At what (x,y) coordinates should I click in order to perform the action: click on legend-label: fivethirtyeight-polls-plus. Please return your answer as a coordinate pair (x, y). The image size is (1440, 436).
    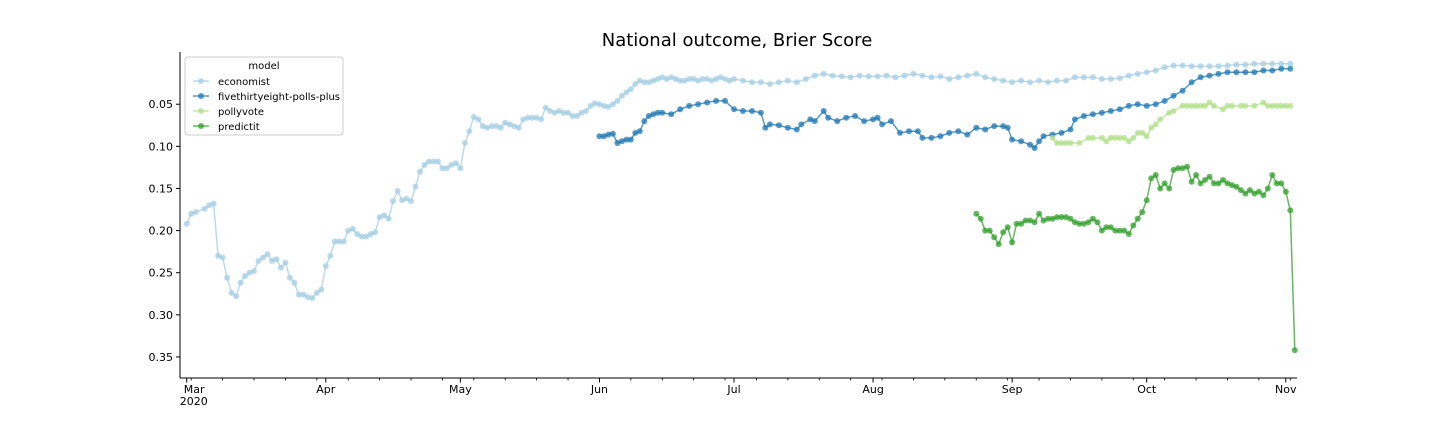
    Looking at the image, I should click on (279, 97).